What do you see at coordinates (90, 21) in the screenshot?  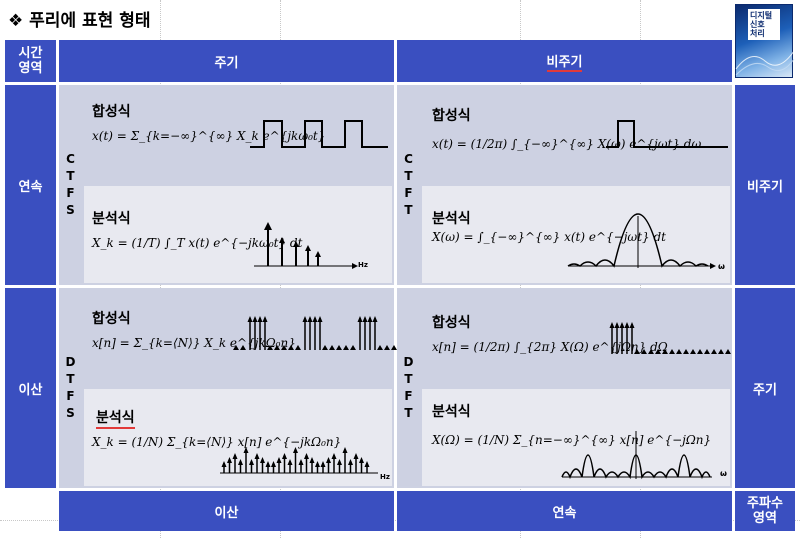 I see `title-text: 푸리에 표현 형태` at bounding box center [90, 21].